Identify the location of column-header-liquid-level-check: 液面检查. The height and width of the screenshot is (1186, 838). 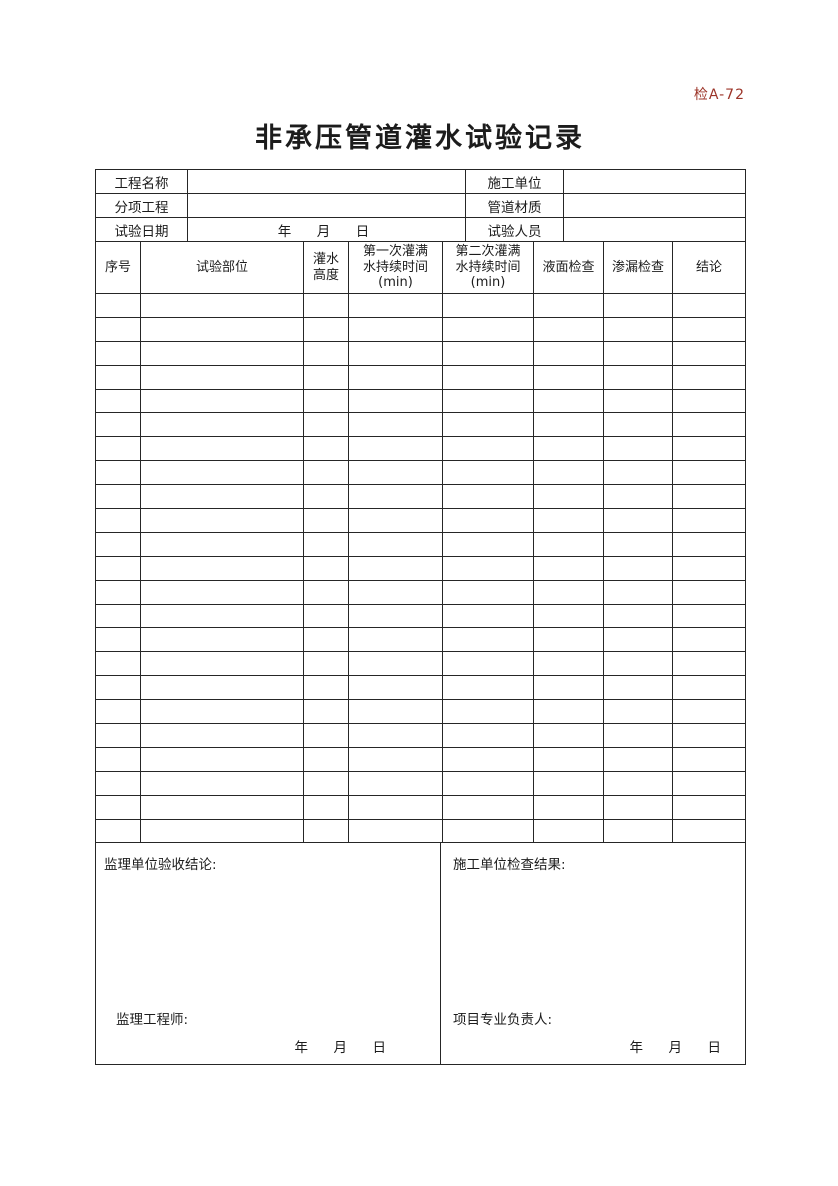
(568, 267).